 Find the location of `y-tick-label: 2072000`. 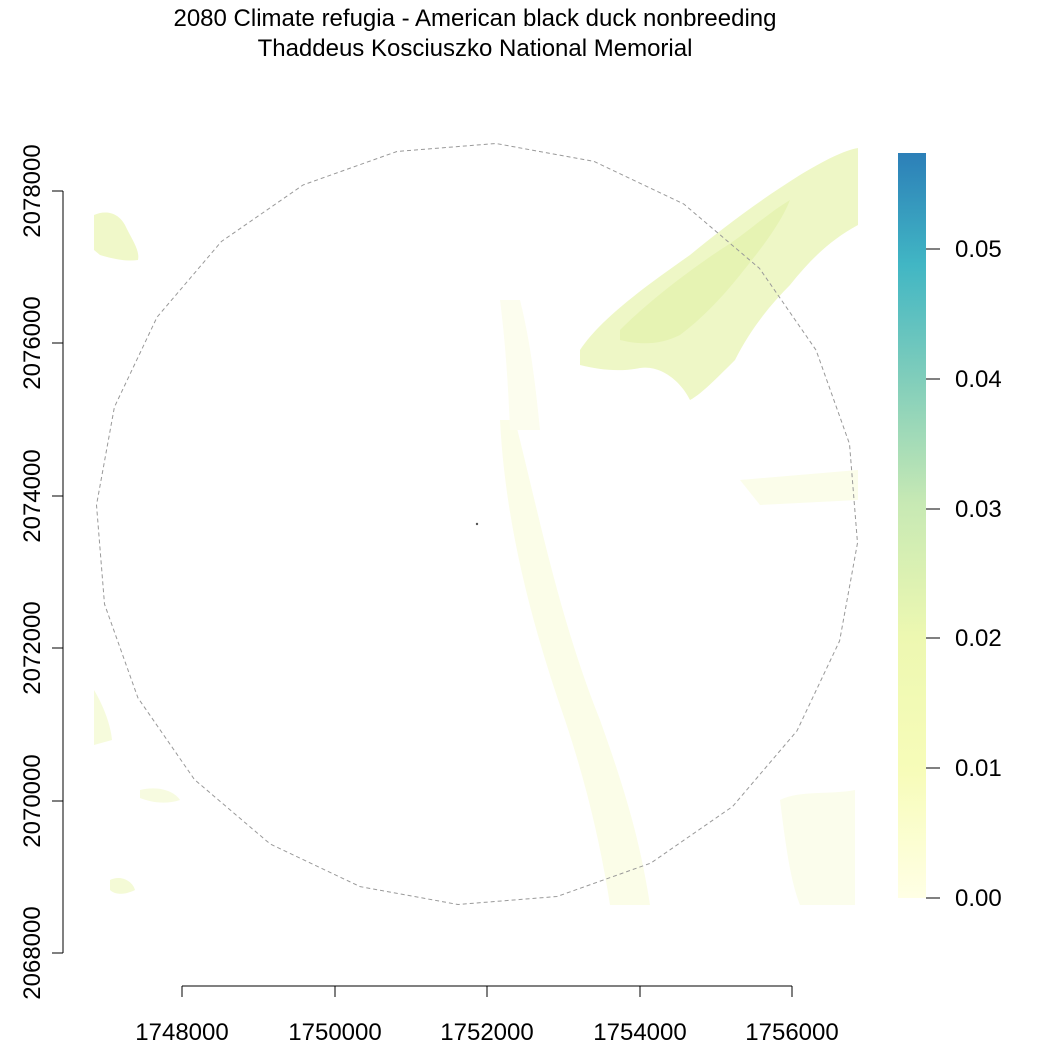

y-tick-label: 2072000 is located at coordinates (32, 647).